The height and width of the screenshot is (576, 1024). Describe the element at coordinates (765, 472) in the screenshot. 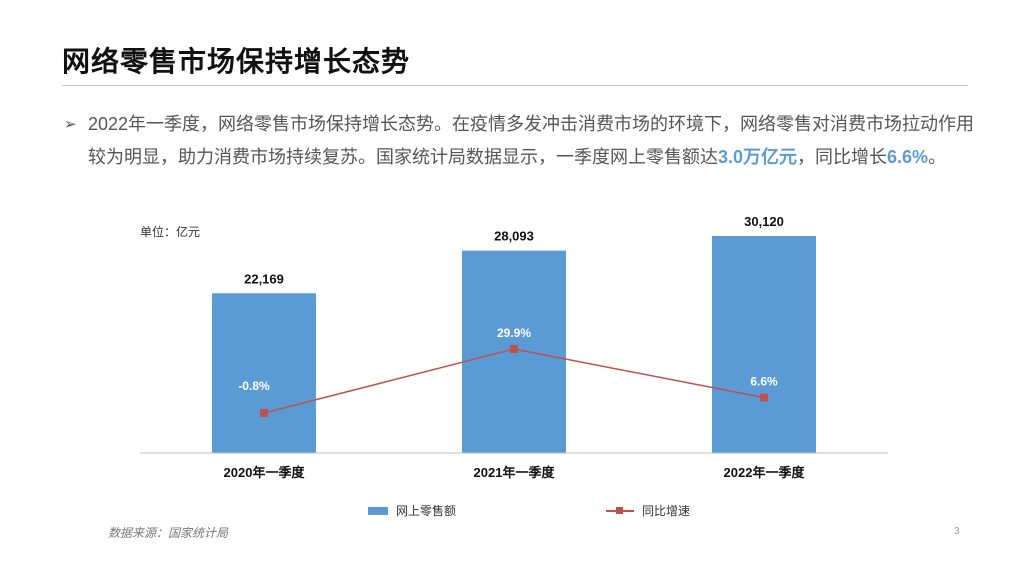

I see `category-label-2: 2022年一季度` at that location.